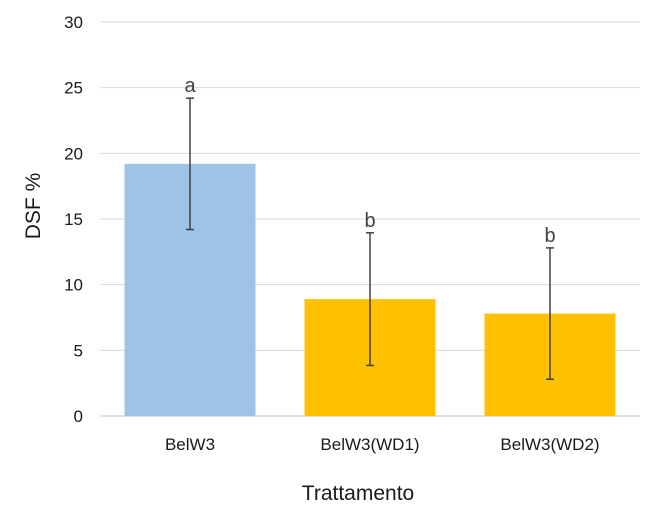 The width and height of the screenshot is (665, 514). What do you see at coordinates (190, 86) in the screenshot?
I see `significance-label: a` at bounding box center [190, 86].